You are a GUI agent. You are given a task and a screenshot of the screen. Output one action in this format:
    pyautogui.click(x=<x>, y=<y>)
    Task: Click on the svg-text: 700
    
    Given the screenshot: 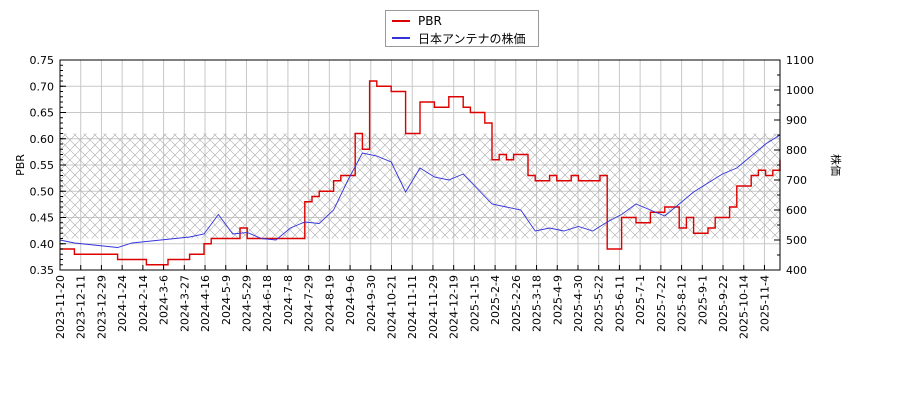 What is the action you would take?
    pyautogui.click(x=796, y=180)
    